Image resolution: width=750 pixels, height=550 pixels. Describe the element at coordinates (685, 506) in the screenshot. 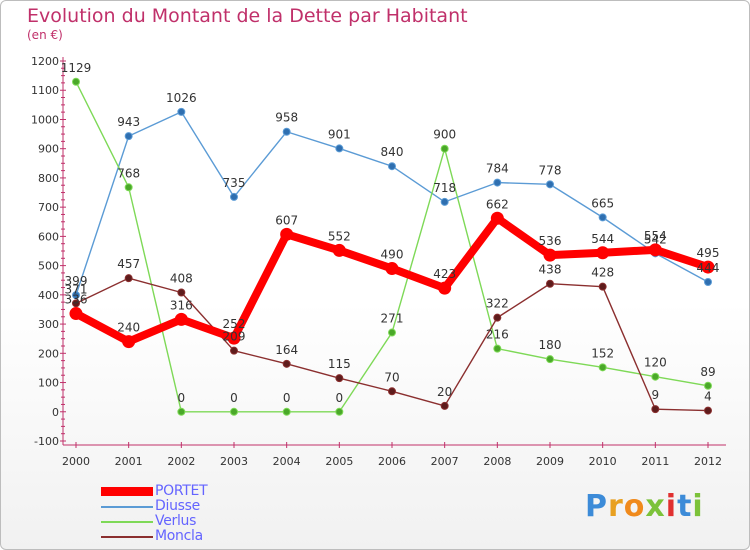

I see `logo-letter: t` at that location.